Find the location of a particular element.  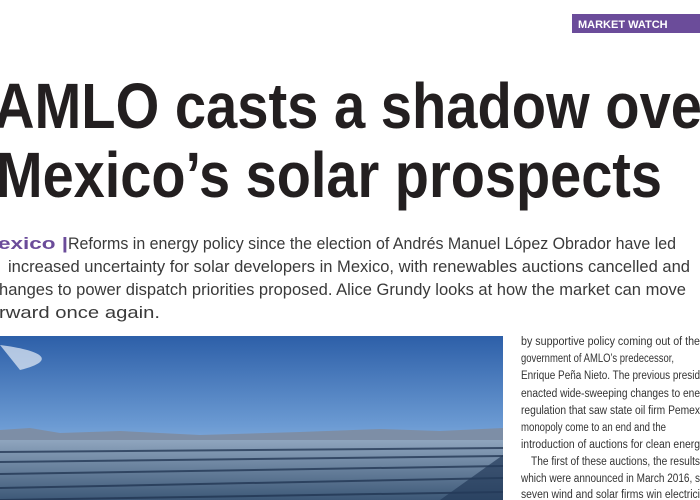

body-line: The first of these auctions, the results is located at coordinates (615, 462).